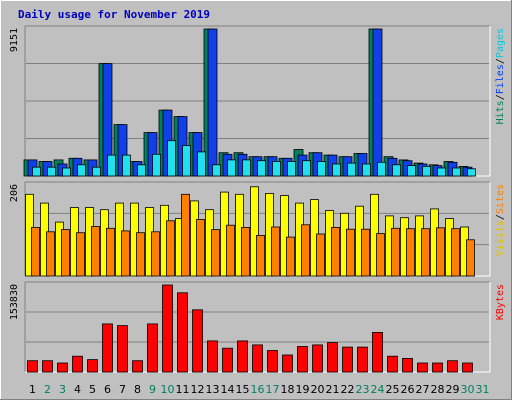 This screenshot has height=400, width=512. I want to click on day-label-16: 16, so click(258, 389).